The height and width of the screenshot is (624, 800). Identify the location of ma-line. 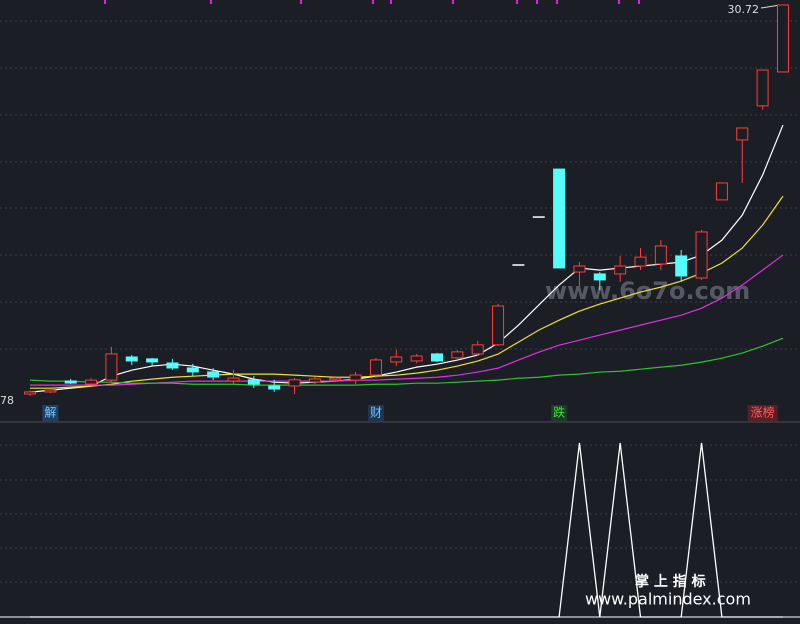
(406, 361).